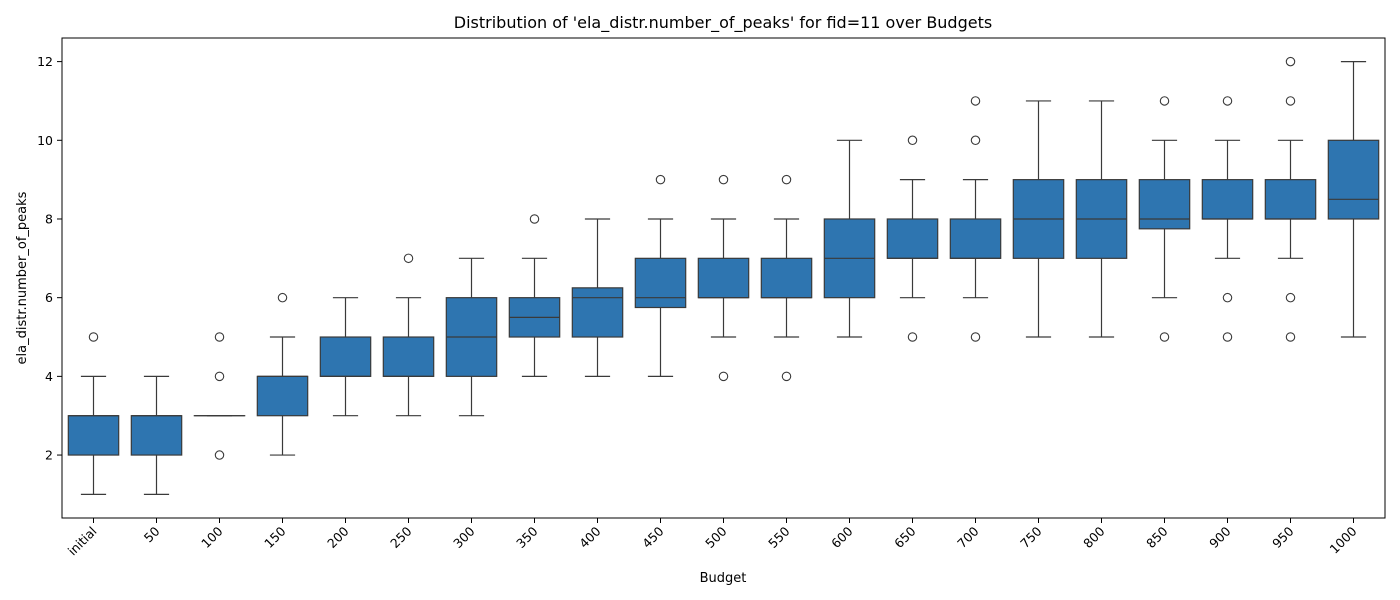 The width and height of the screenshot is (1400, 600). I want to click on x-axis-label: Budget, so click(723, 578).